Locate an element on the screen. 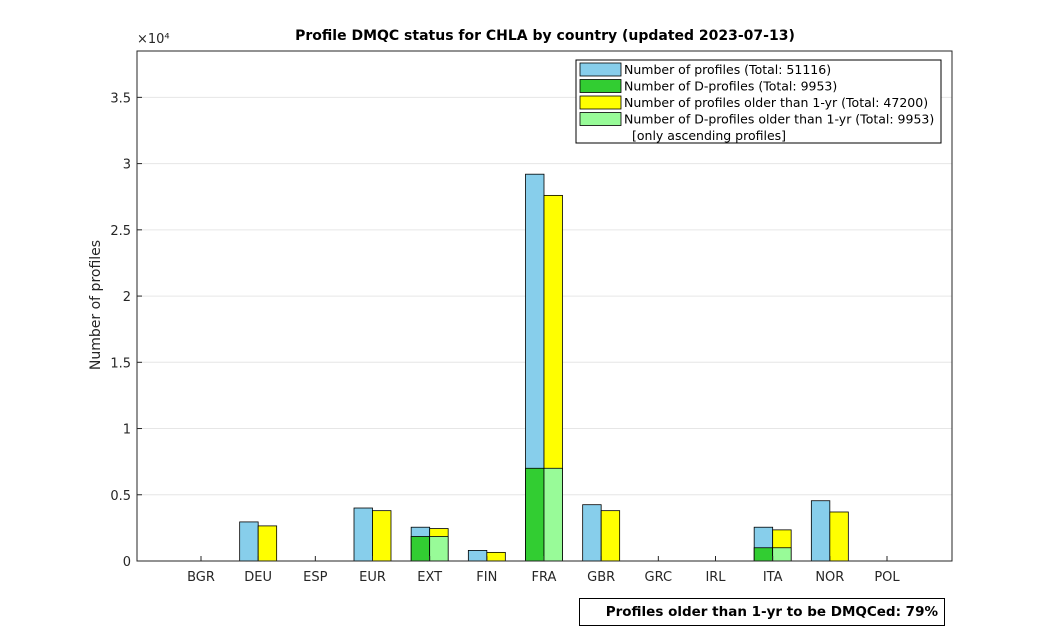 The image size is (1053, 632). y-tick-label: 0.5 is located at coordinates (120, 496).